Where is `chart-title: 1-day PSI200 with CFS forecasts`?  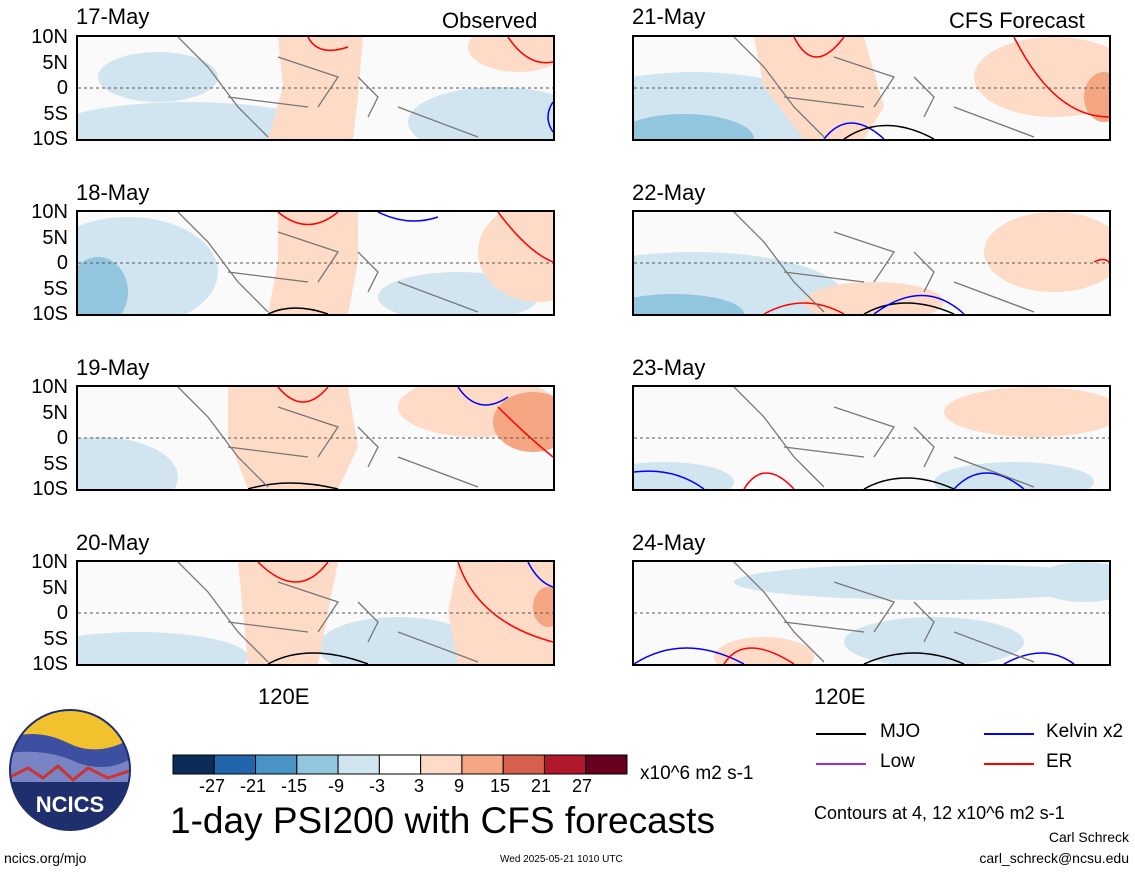
chart-title: 1-day PSI200 with CFS forecasts is located at coordinates (442, 820).